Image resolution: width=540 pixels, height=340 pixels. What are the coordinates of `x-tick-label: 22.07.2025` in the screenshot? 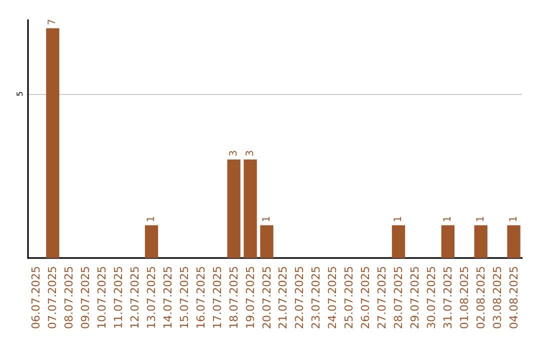 It's located at (299, 298).